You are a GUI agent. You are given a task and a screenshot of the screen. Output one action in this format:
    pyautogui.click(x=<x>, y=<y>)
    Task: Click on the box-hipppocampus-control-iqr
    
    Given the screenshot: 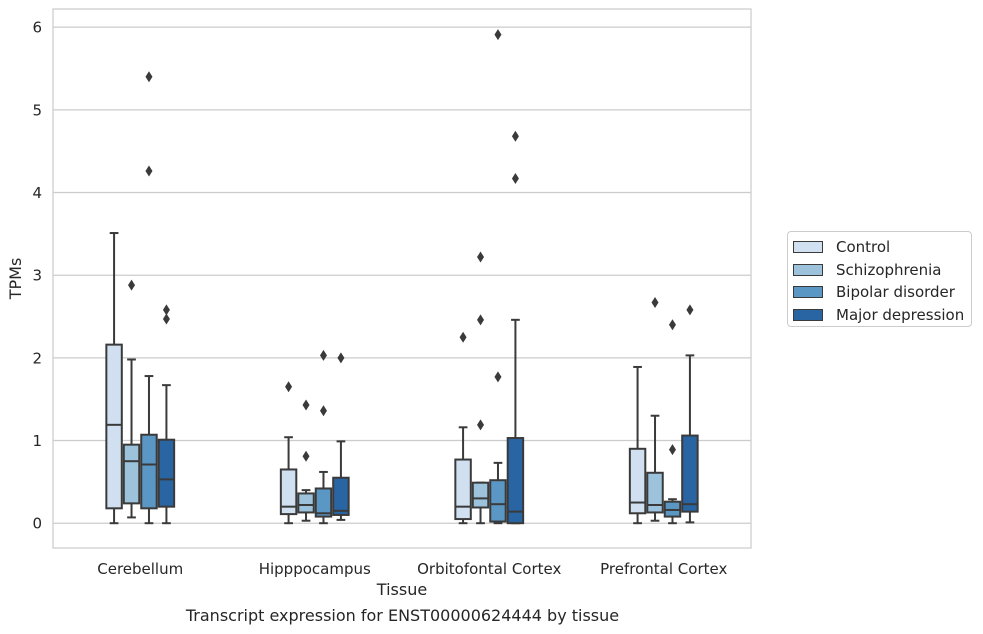 What is the action you would take?
    pyautogui.click(x=288, y=492)
    